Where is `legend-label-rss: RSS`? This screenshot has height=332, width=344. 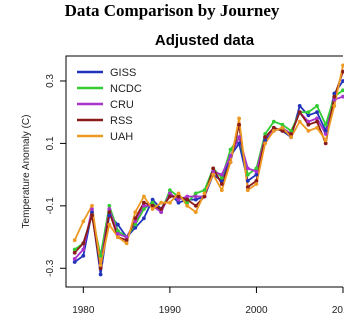 legend-label-rss: RSS is located at coordinates (121, 121).